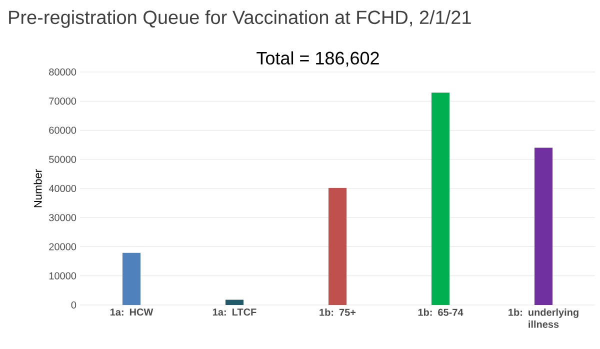 Image resolution: width=600 pixels, height=349 pixels. What do you see at coordinates (62, 246) in the screenshot?
I see `y-tick-label: 20000` at bounding box center [62, 246].